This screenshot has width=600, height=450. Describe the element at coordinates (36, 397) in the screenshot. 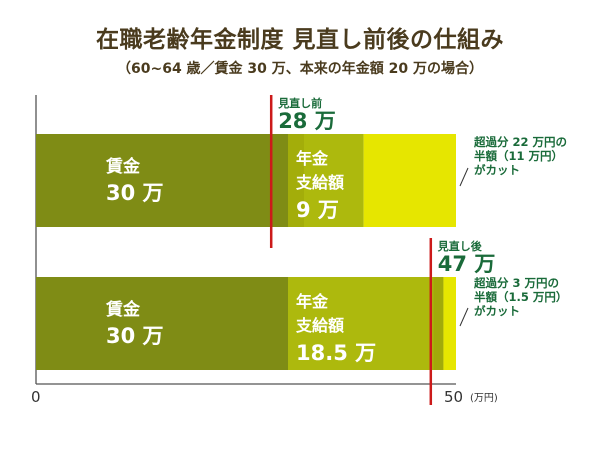

I see `x-tick-label: 0` at that location.